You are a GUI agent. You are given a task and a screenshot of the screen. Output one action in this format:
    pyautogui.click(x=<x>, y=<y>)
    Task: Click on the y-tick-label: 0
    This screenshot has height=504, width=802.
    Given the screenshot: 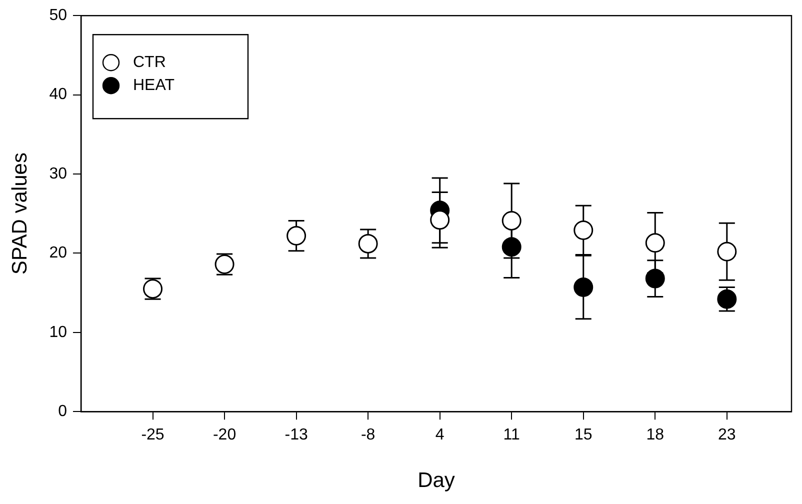 What is the action you would take?
    pyautogui.click(x=63, y=411)
    